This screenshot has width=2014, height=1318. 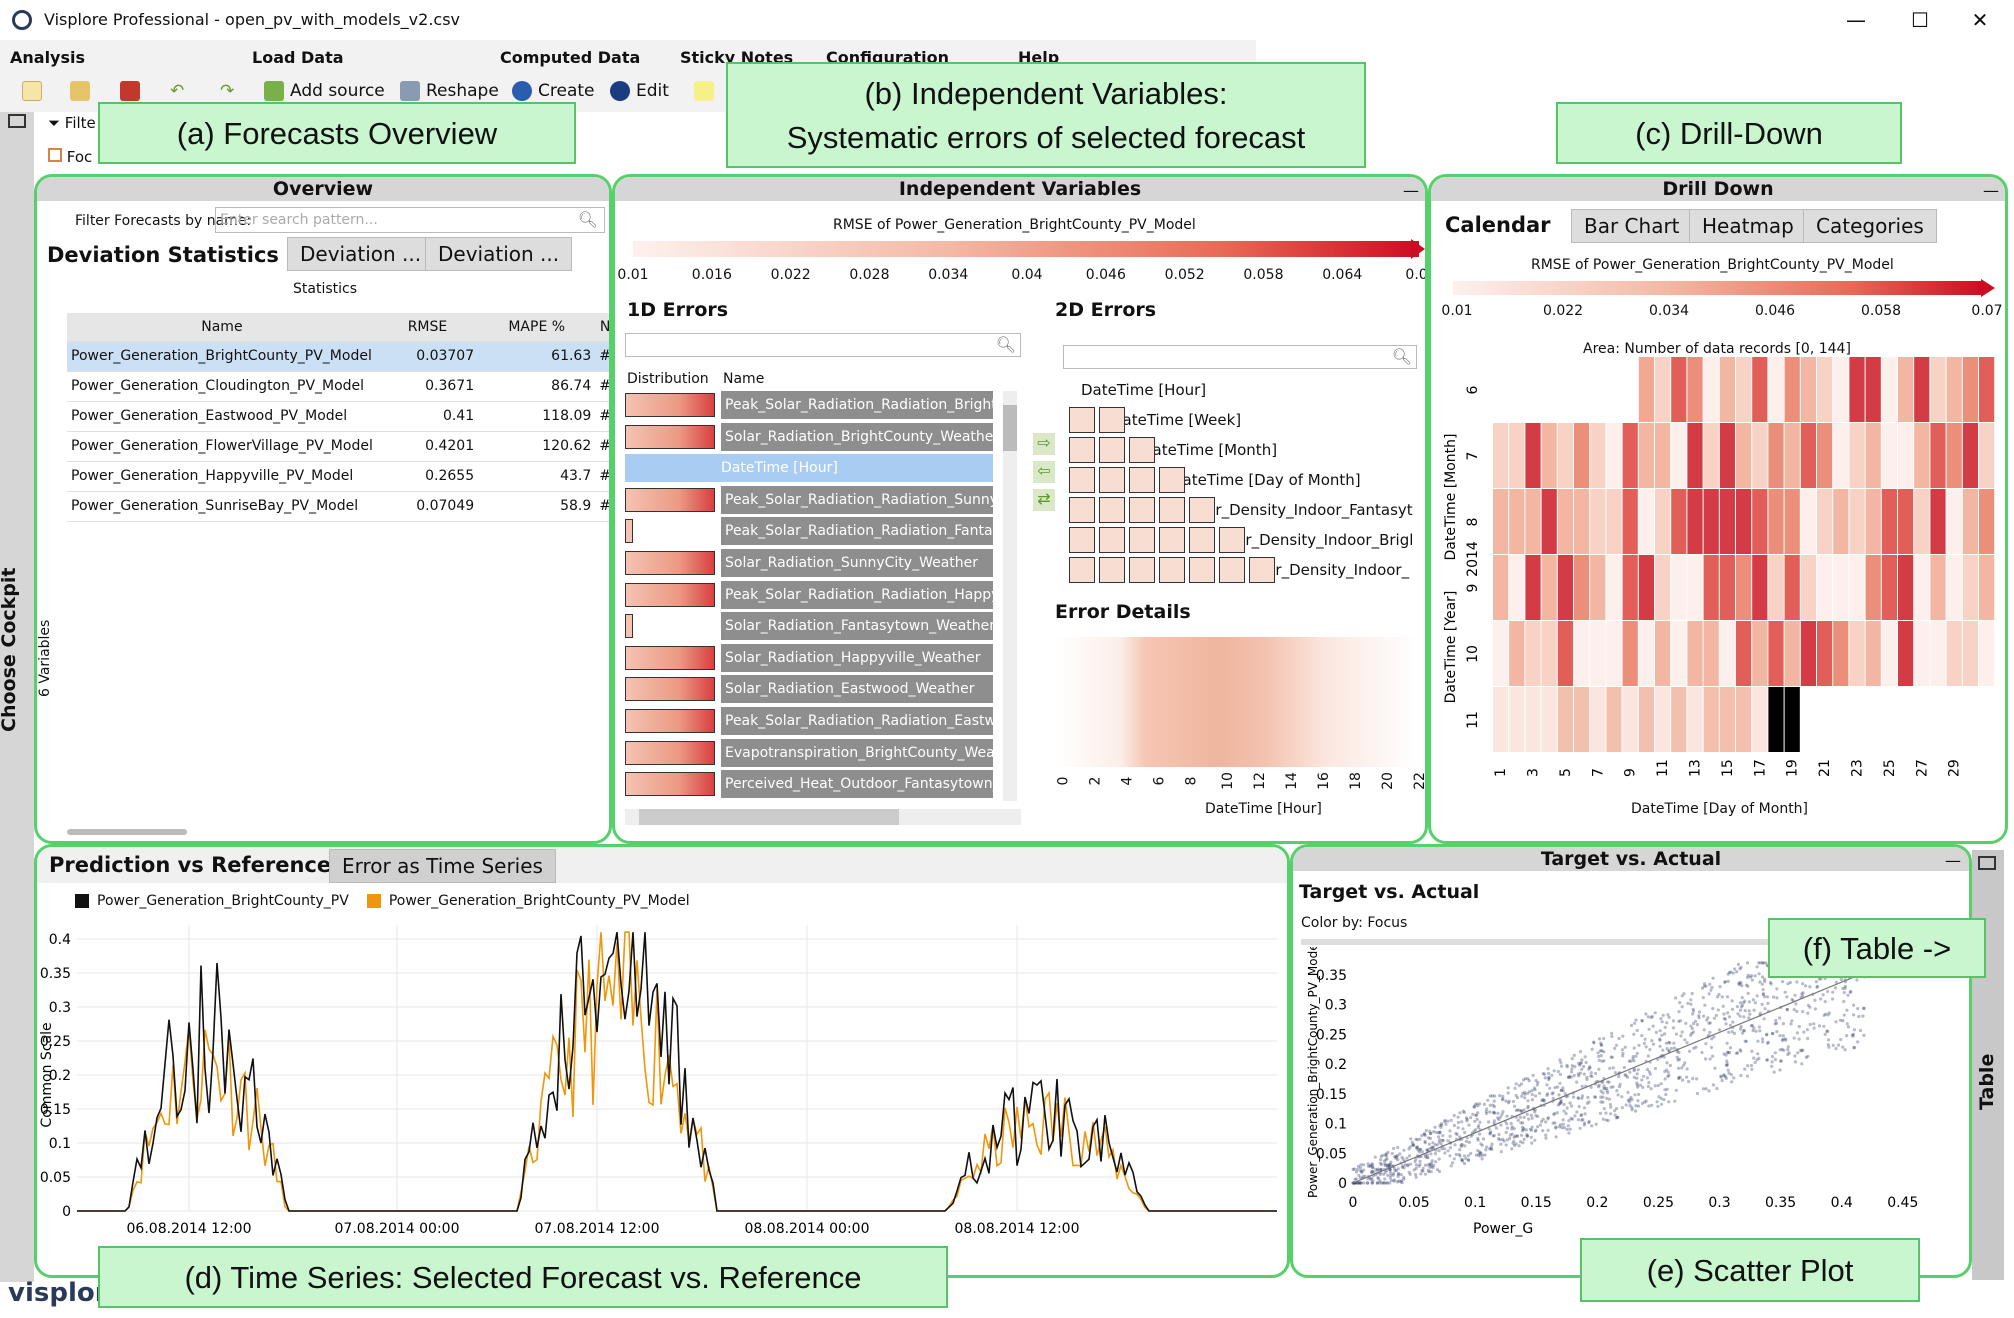 I want to click on list-item: Peak_Solar_Radiation_Radiation_Eastwo, so click(x=809, y=721).